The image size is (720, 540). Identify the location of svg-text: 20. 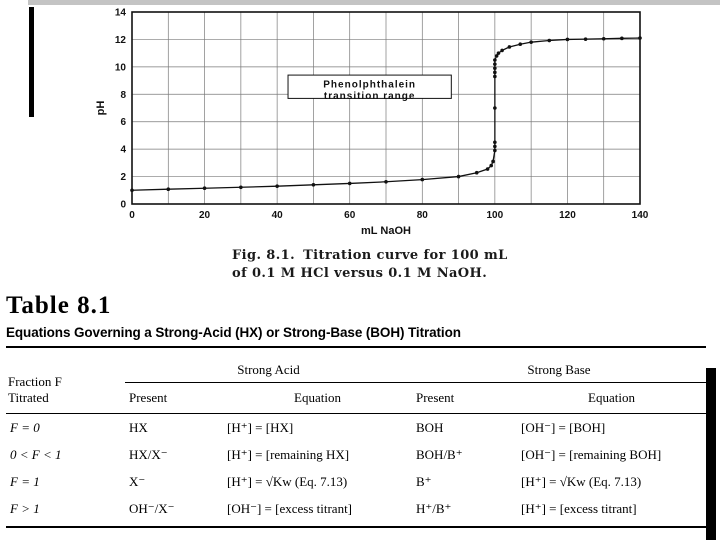
(205, 215).